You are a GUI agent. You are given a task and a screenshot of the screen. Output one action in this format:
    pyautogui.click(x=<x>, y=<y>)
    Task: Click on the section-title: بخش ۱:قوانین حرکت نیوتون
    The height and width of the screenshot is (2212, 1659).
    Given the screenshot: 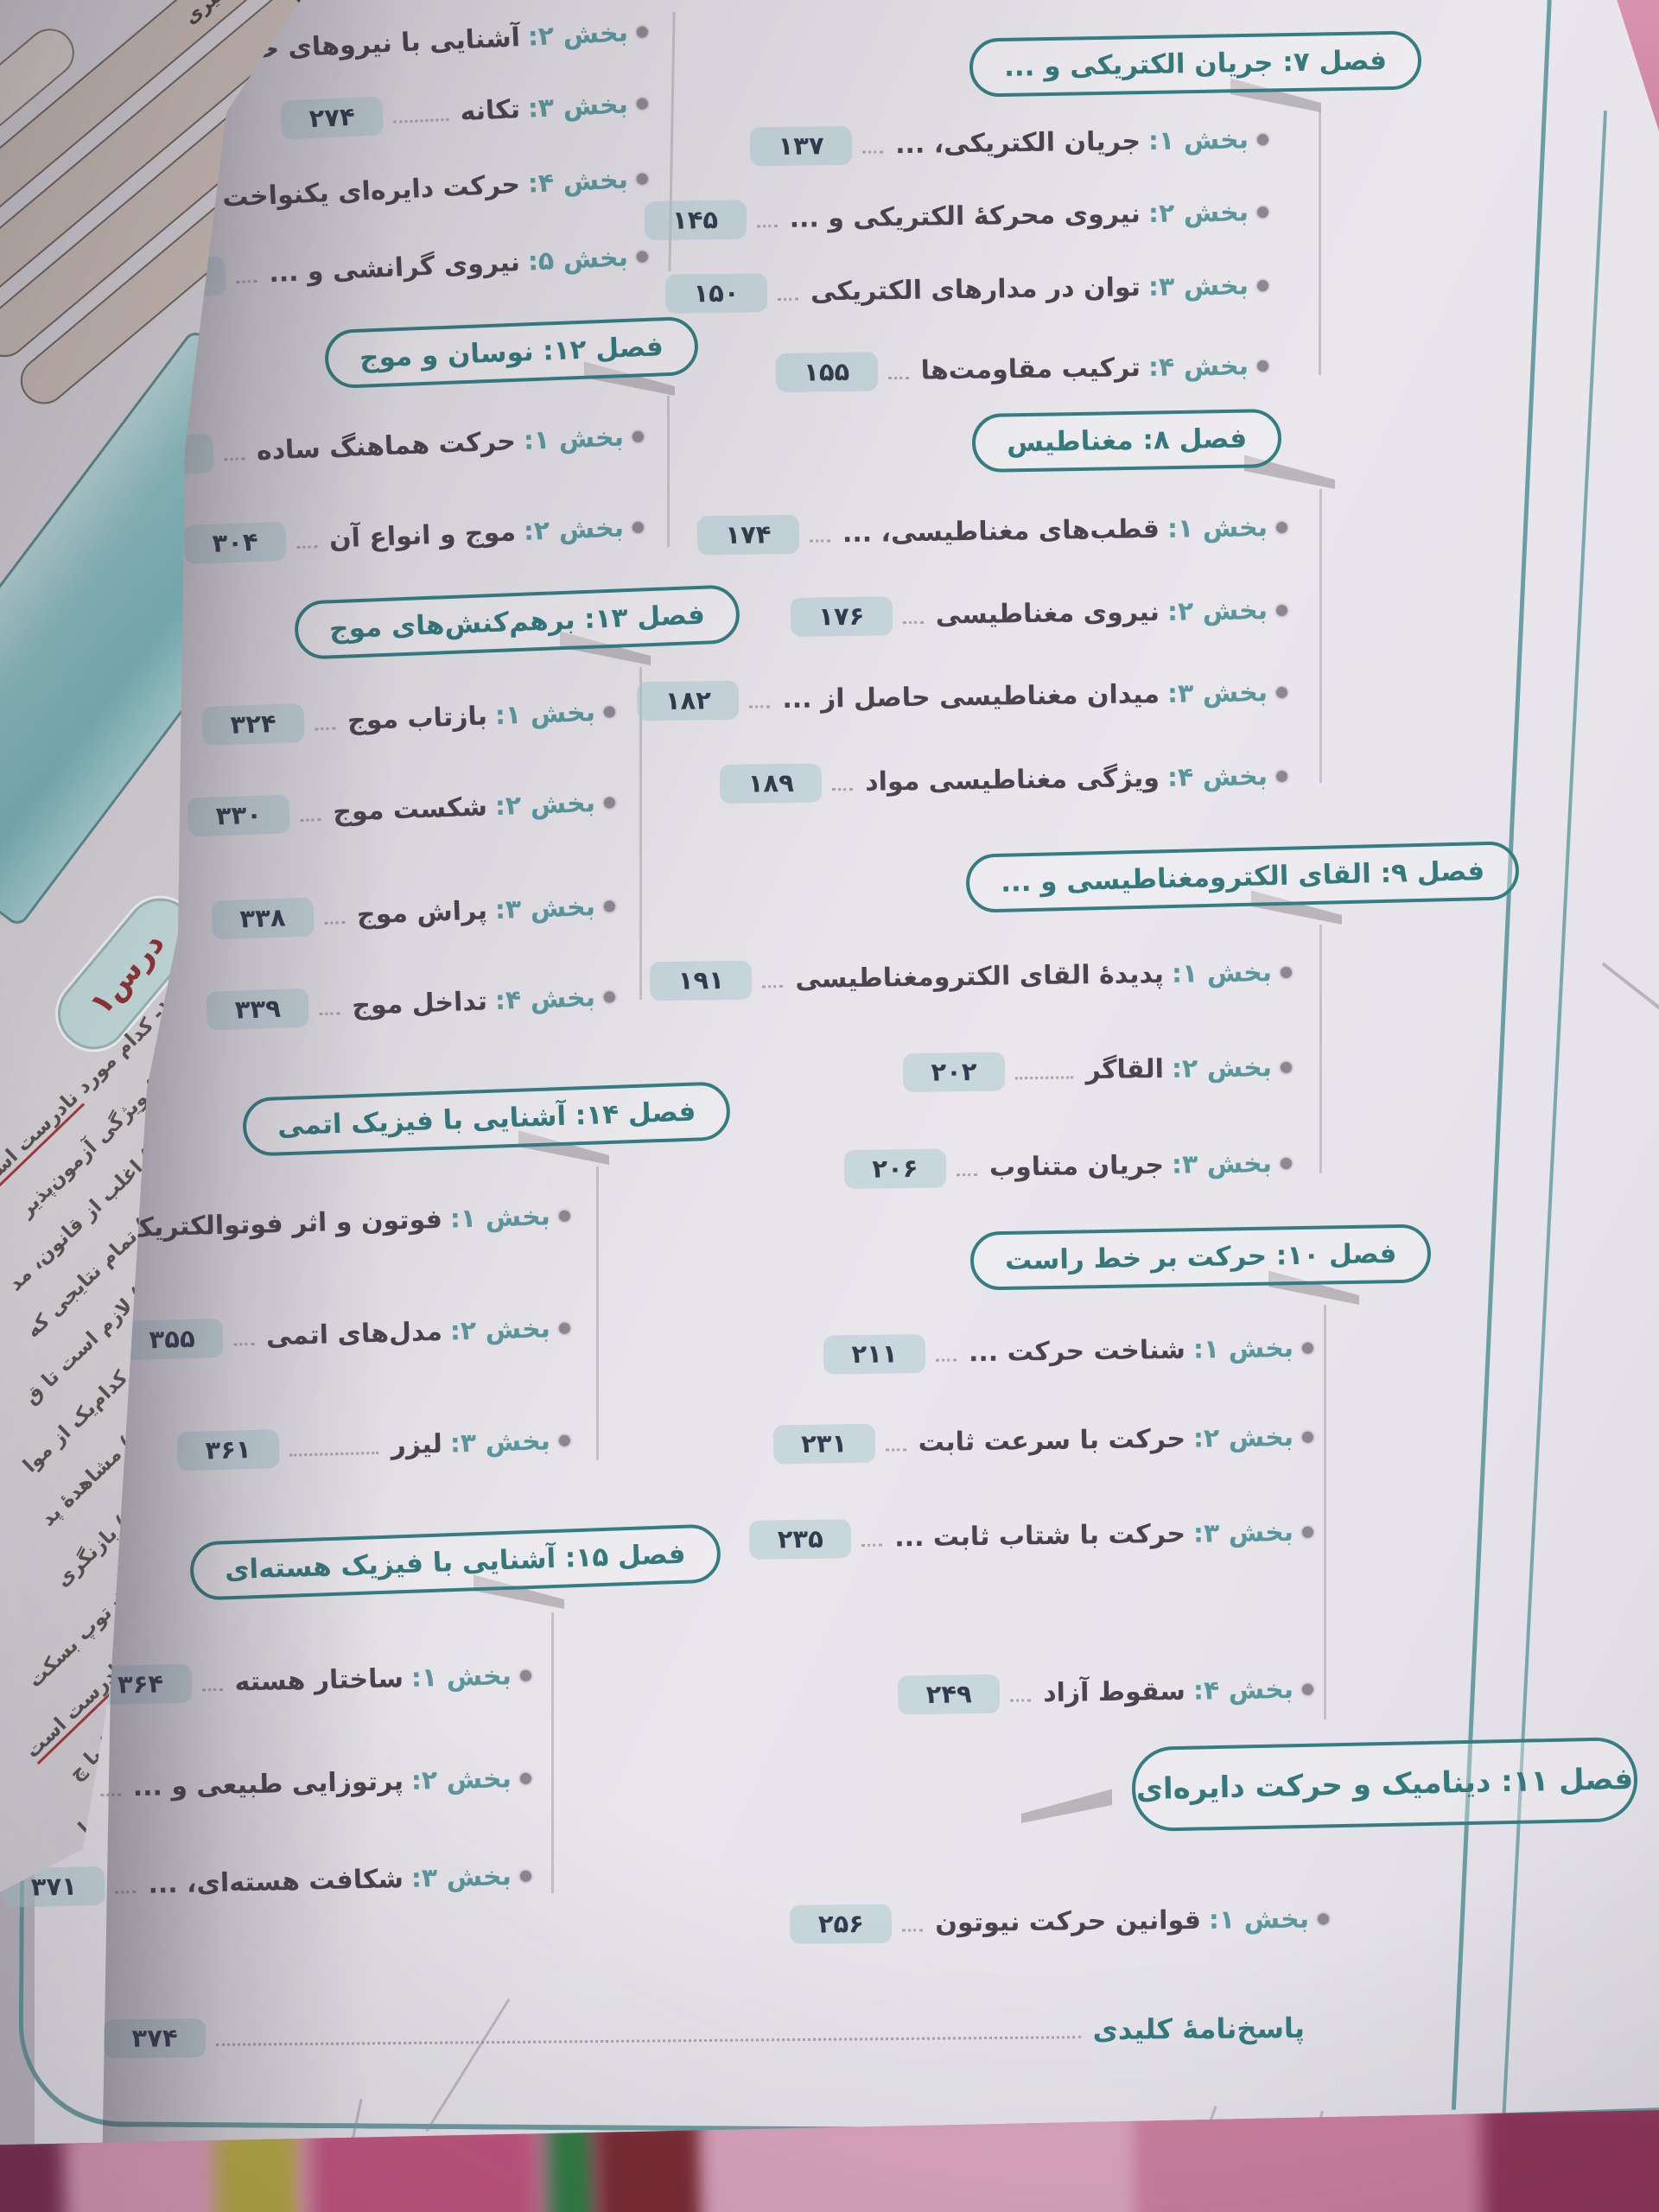 What is the action you would take?
    pyautogui.click(x=1122, y=1921)
    